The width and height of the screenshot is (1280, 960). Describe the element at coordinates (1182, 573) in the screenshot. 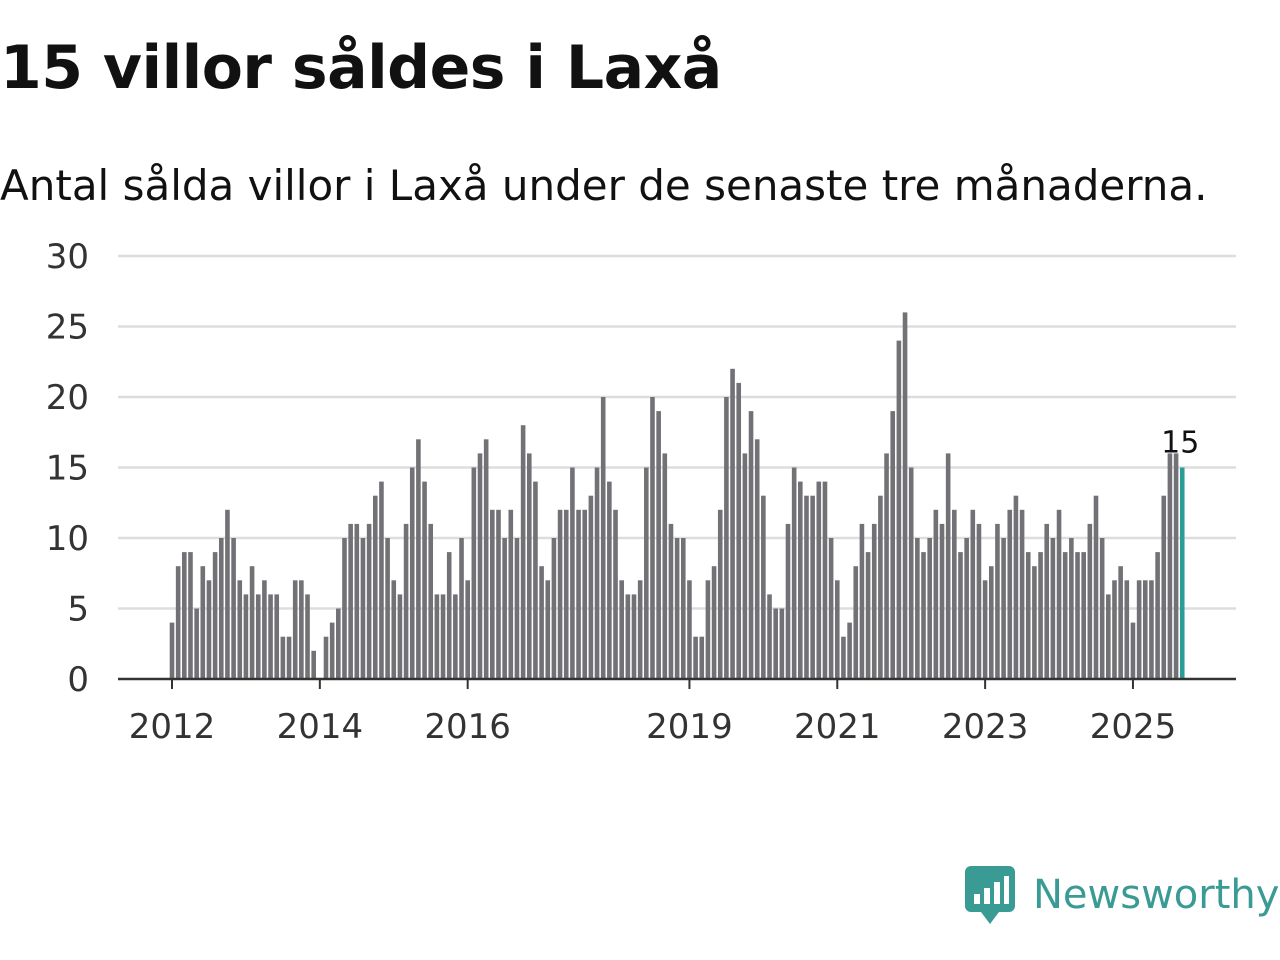

I see `bar-highlight` at that location.